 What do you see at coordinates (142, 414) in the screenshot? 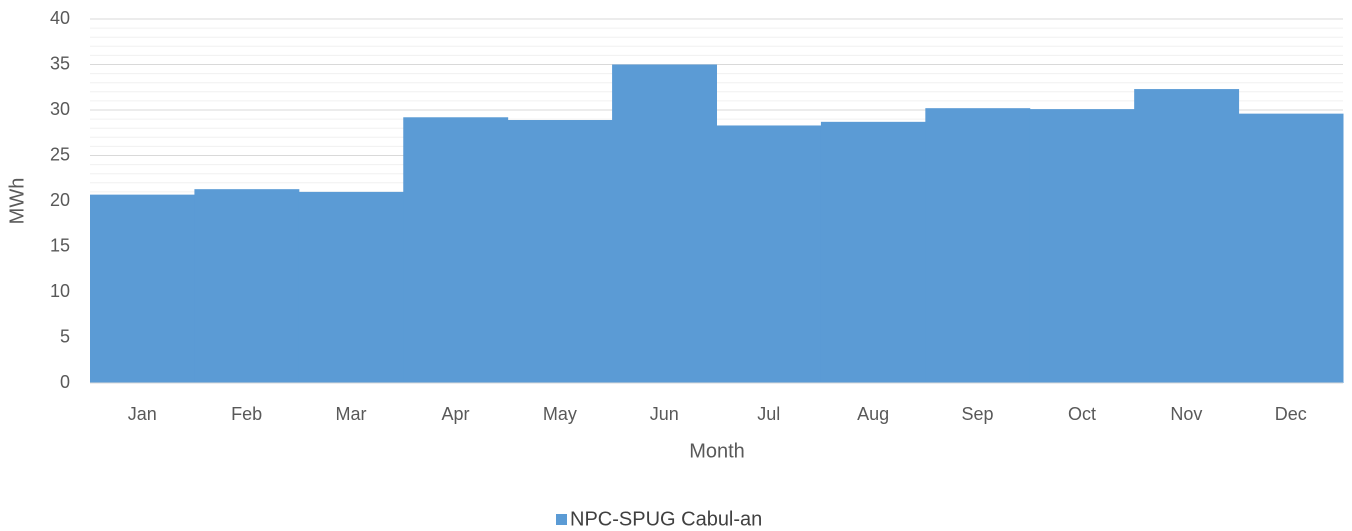
I see `x-tick-label: Jan` at bounding box center [142, 414].